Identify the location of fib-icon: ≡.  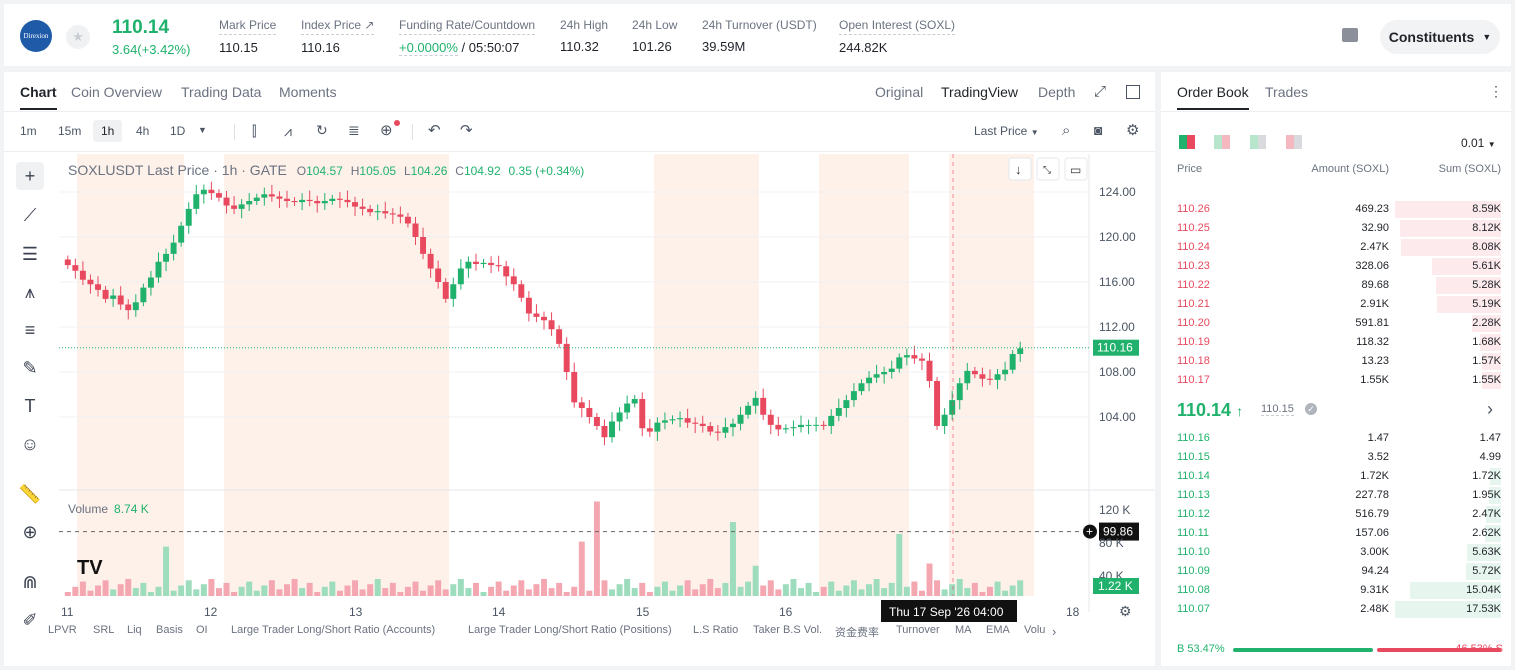
(30, 330).